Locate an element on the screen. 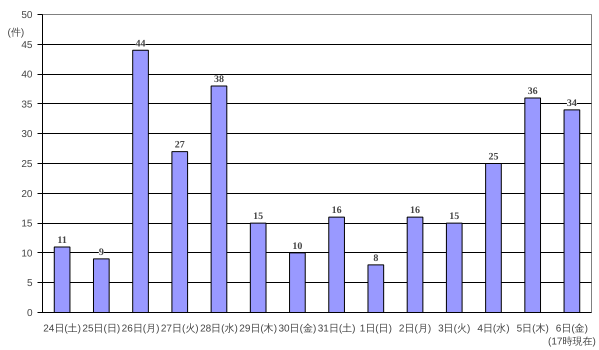 This screenshot has height=350, width=599. y-tick-label: 50 is located at coordinates (27, 15).